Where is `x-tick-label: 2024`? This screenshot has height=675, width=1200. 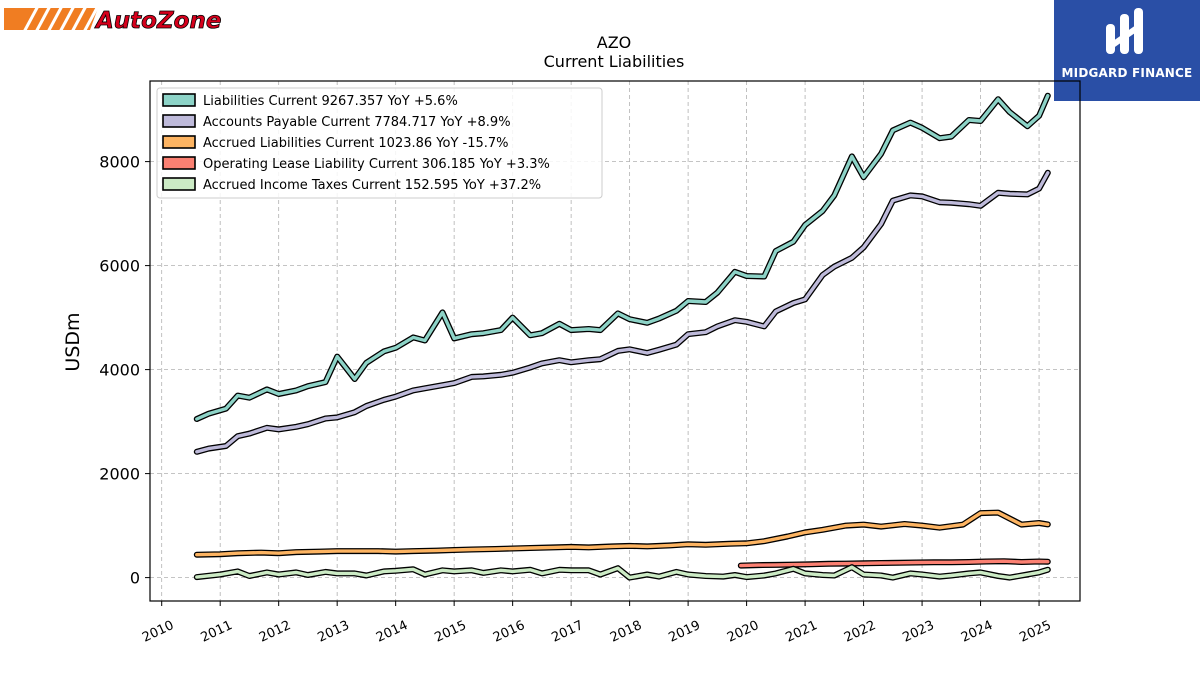 x-tick-label: 2024 is located at coordinates (977, 632).